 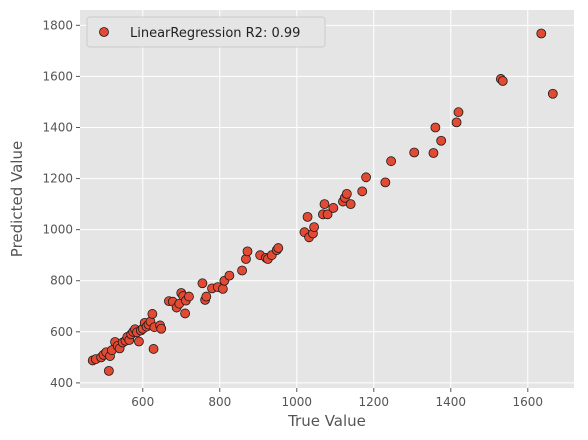 What do you see at coordinates (451, 402) in the screenshot?
I see `x-tick-label: 1400` at bounding box center [451, 402].